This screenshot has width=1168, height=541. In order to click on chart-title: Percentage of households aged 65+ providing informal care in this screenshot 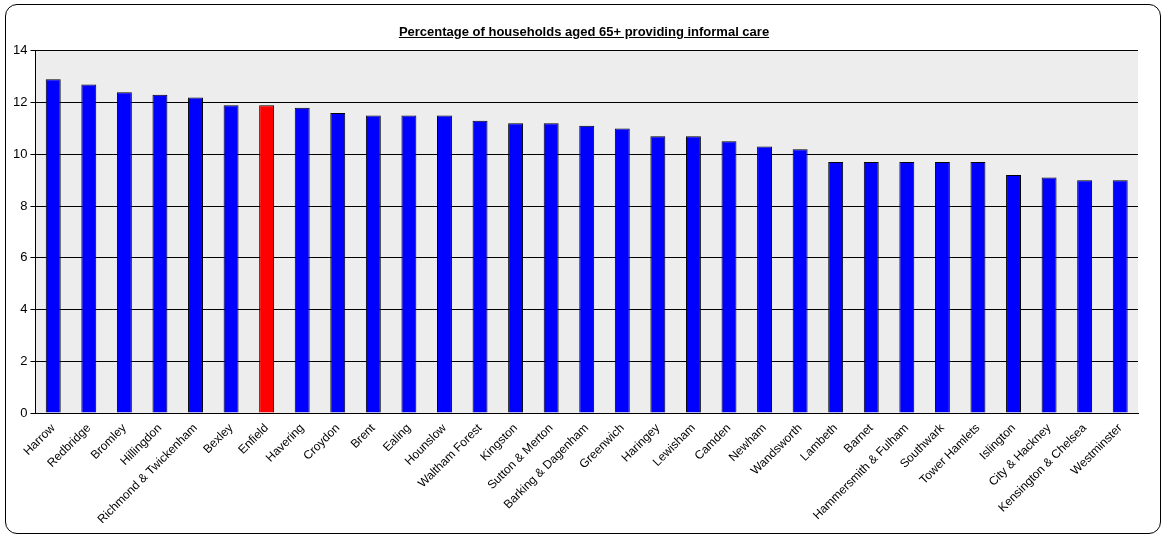, I will do `click(584, 31)`.